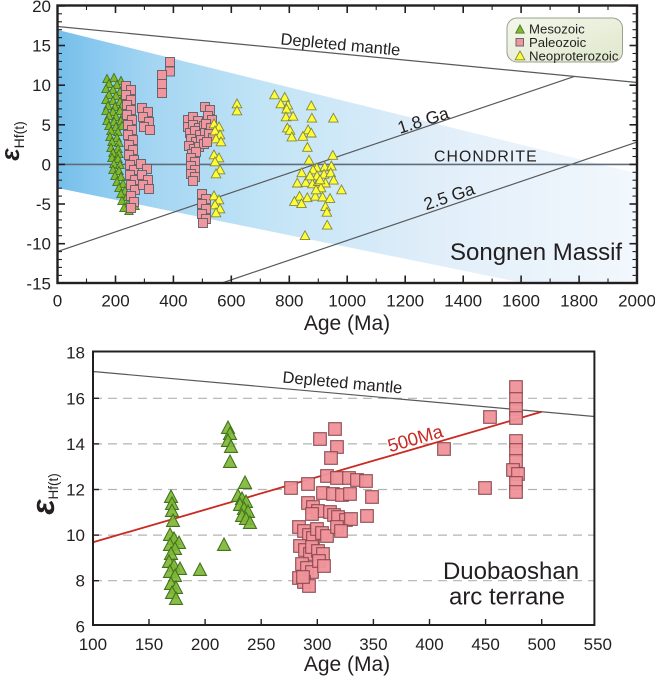 The image size is (655, 685). What do you see at coordinates (405, 301) in the screenshot?
I see `svg-text: 1200` at bounding box center [405, 301].